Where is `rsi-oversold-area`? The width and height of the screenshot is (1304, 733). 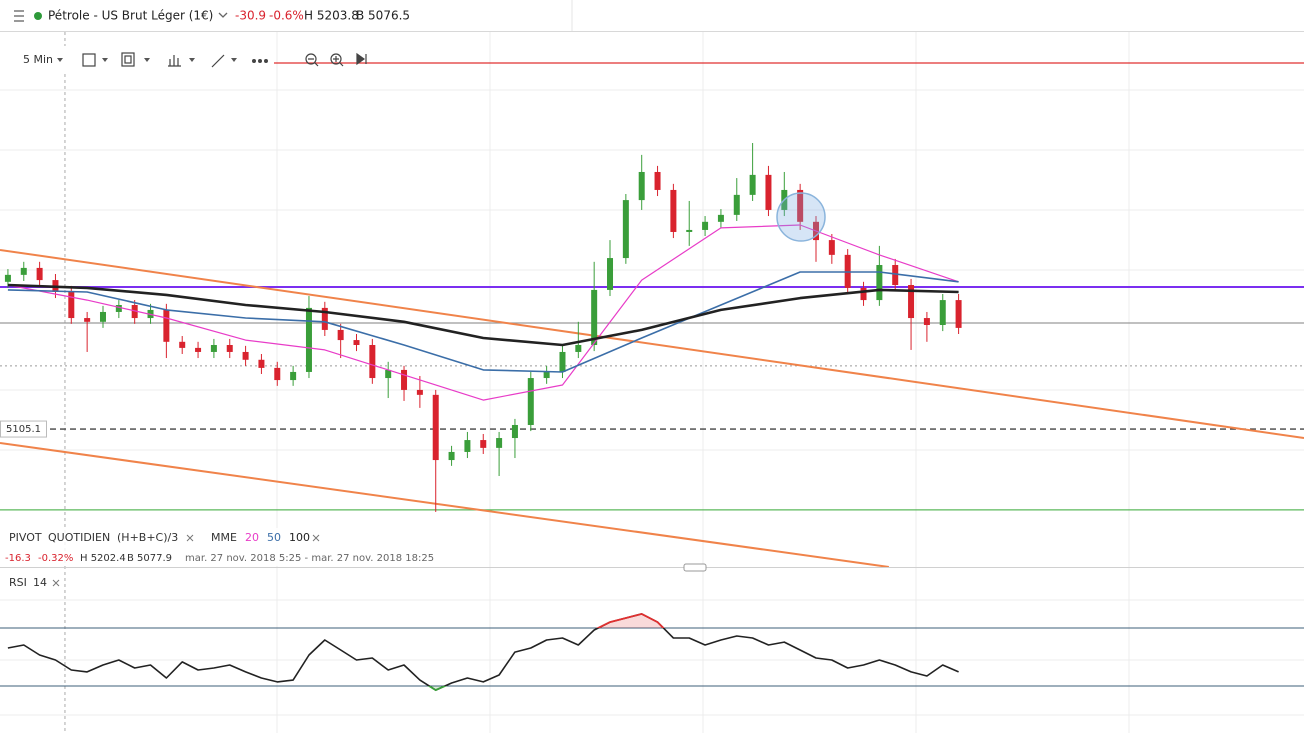
rsi-oversold-area is located at coordinates (483, 688).